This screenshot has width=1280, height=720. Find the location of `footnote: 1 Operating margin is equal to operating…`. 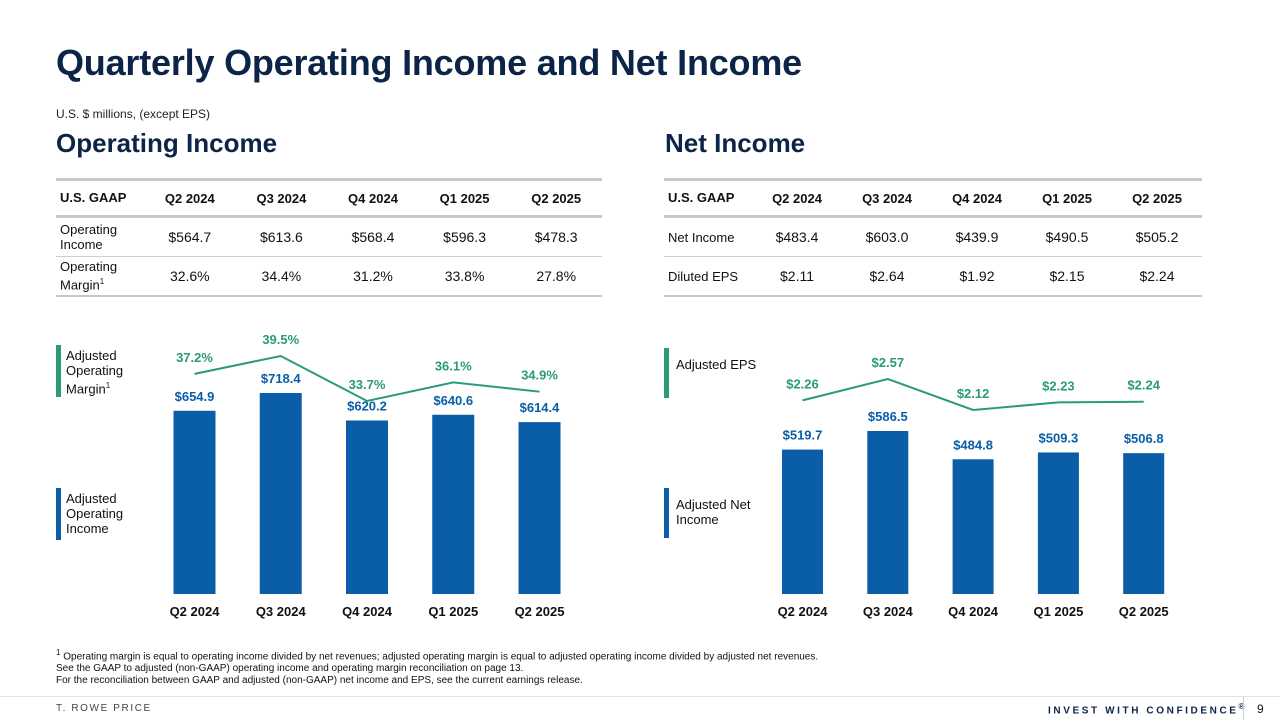

footnote: 1 Operating margin is equal to operating… is located at coordinates (437, 655).